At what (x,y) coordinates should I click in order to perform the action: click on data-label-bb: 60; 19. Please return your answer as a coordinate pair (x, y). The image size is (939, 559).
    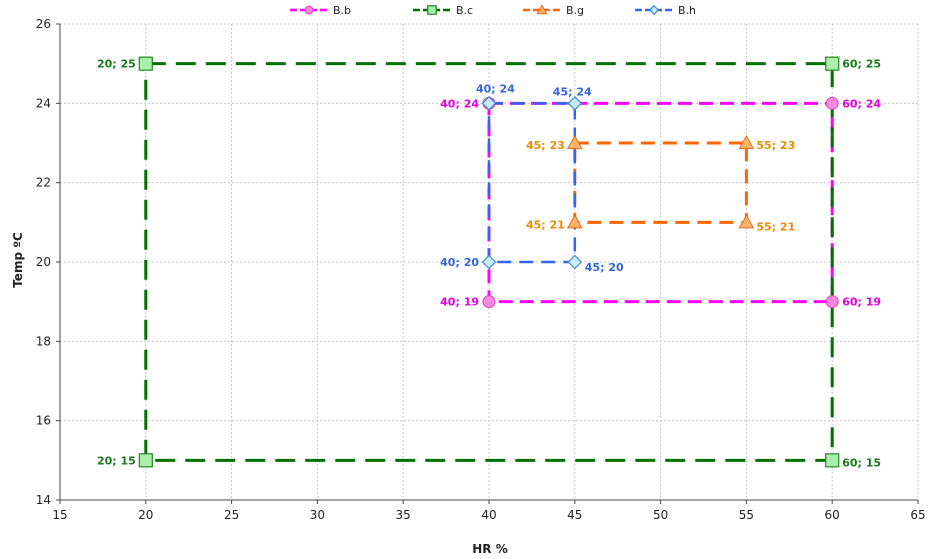
    Looking at the image, I should click on (861, 302).